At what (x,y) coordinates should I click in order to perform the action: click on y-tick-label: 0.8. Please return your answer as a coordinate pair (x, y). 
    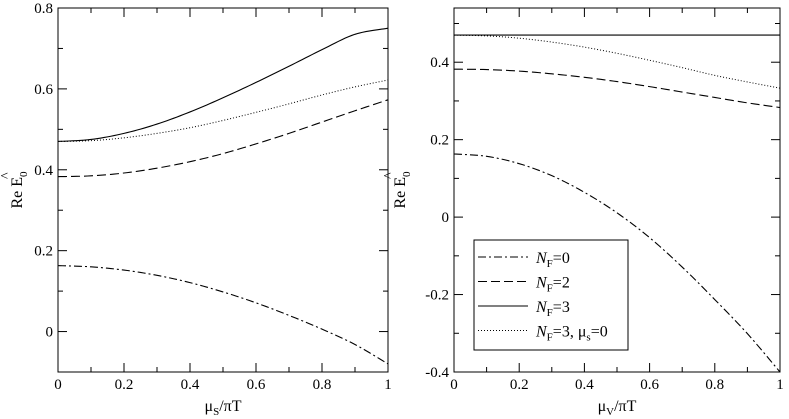
    Looking at the image, I should click on (43, 9).